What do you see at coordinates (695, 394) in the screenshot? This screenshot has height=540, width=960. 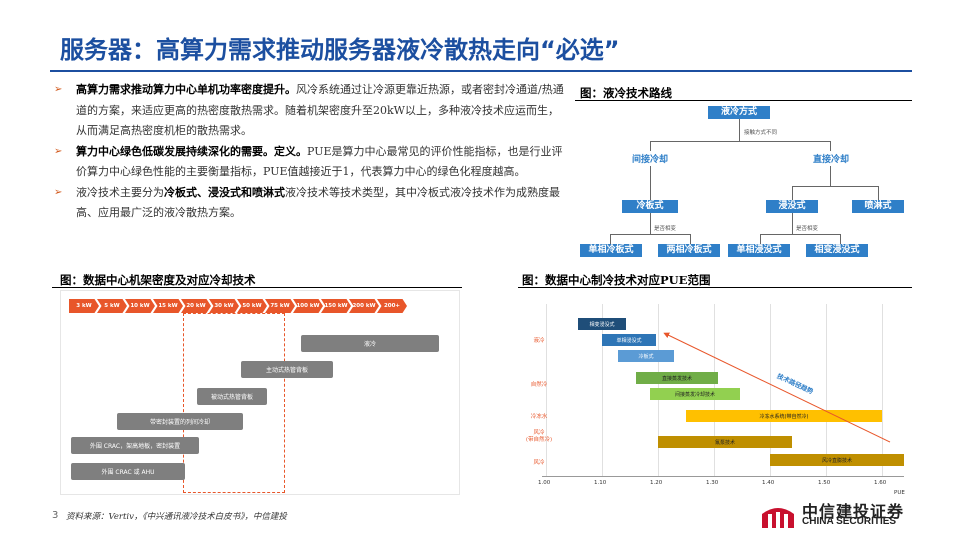 I see `pue-bar: 间接蒸发冷却技术` at bounding box center [695, 394].